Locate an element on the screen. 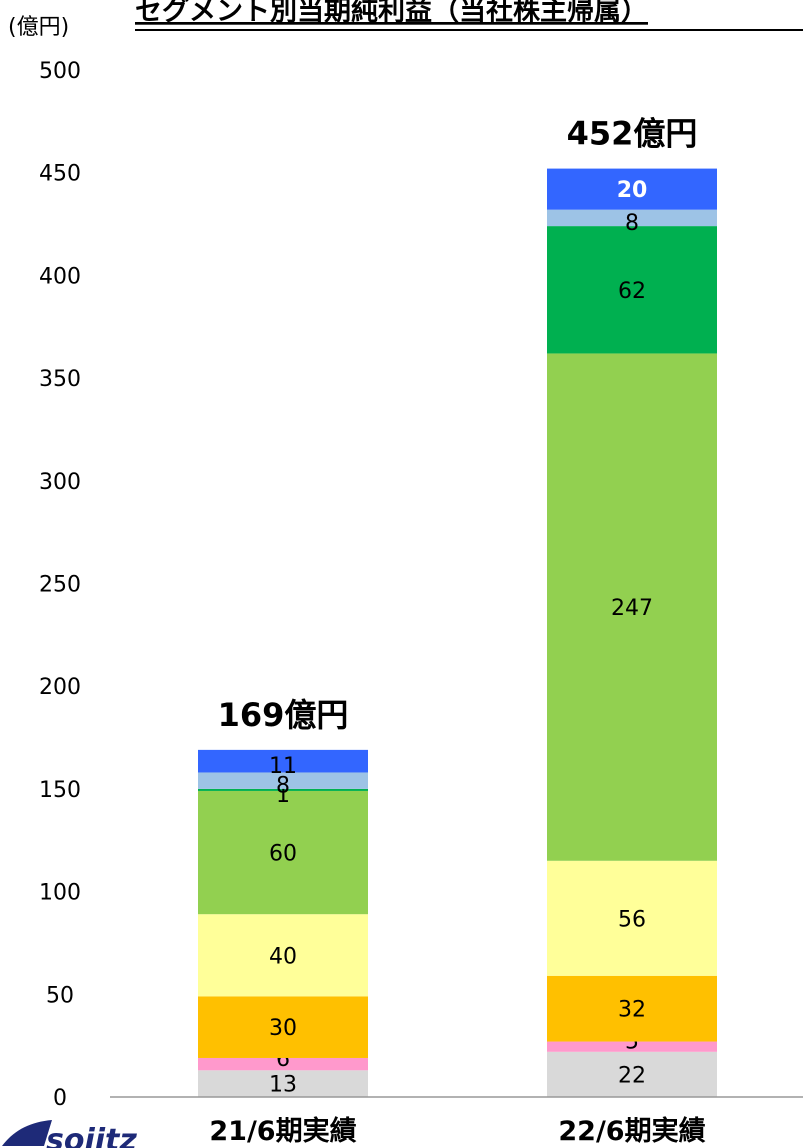 This screenshot has width=803, height=1148. data-label: 30 is located at coordinates (283, 1028).